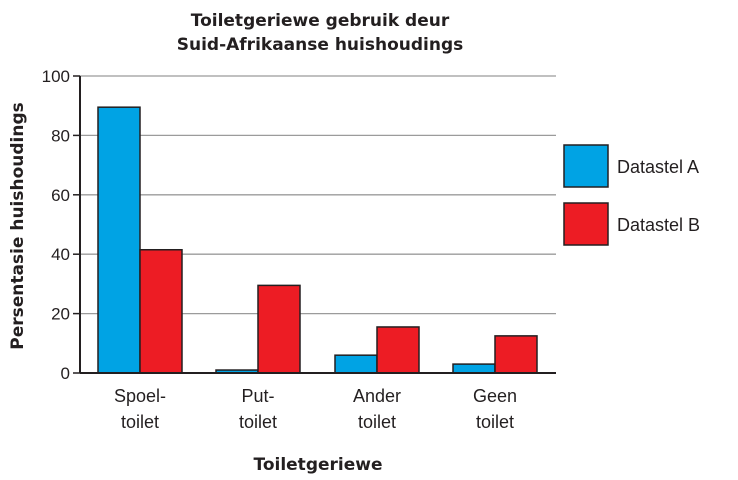 The image size is (738, 480). I want to click on legend-label-b: Datastel B, so click(658, 225).